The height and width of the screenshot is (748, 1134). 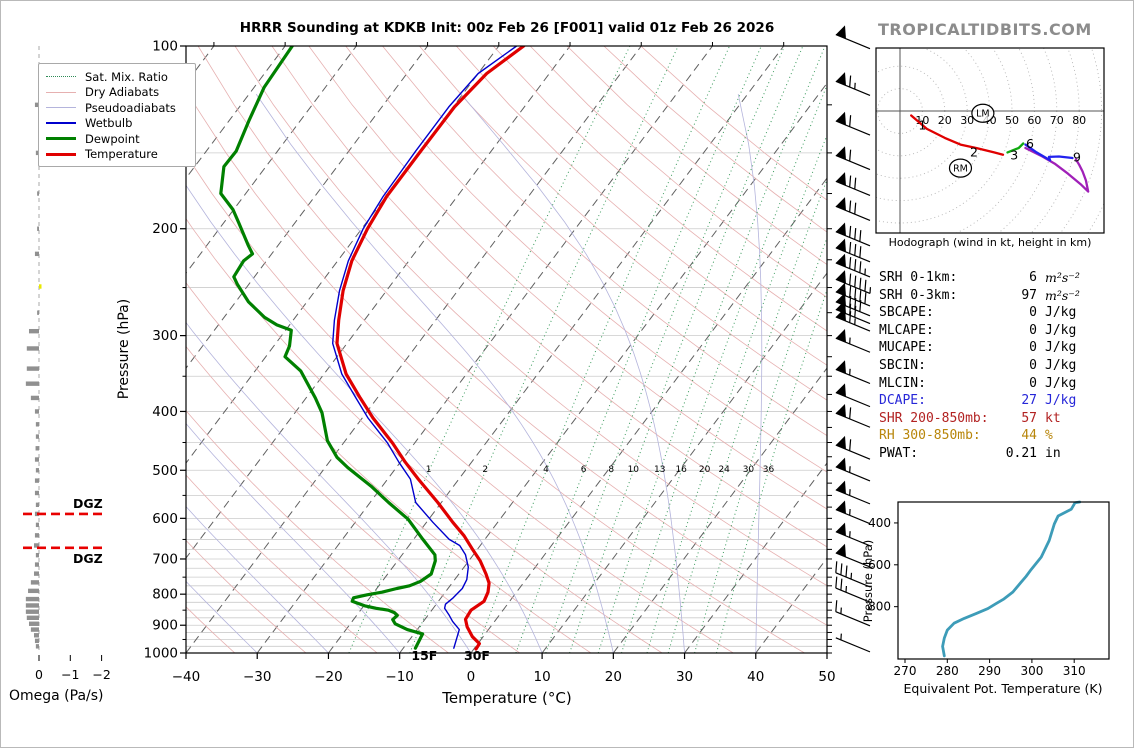 What do you see at coordinates (922, 120) in the screenshot?
I see `hodograph-ring-label: 10` at bounding box center [922, 120].